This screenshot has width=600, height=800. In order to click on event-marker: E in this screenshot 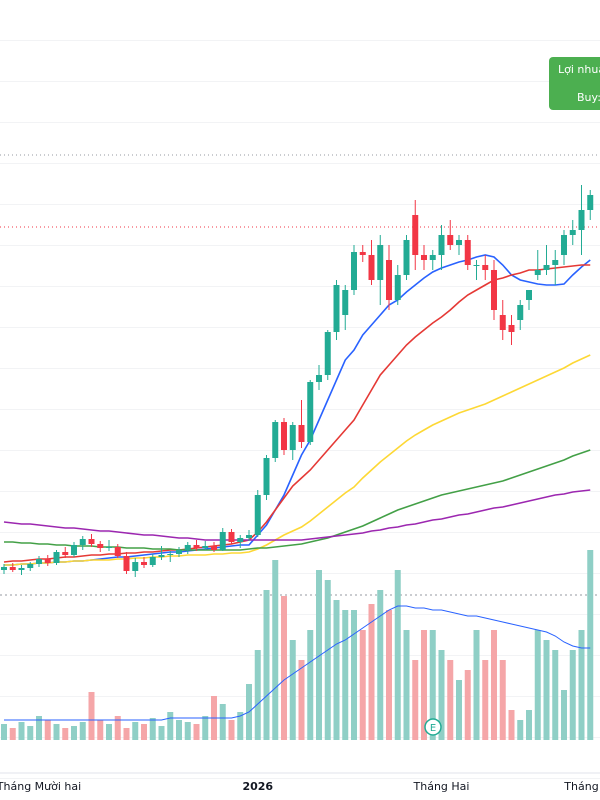, I will do `click(433, 727)`.